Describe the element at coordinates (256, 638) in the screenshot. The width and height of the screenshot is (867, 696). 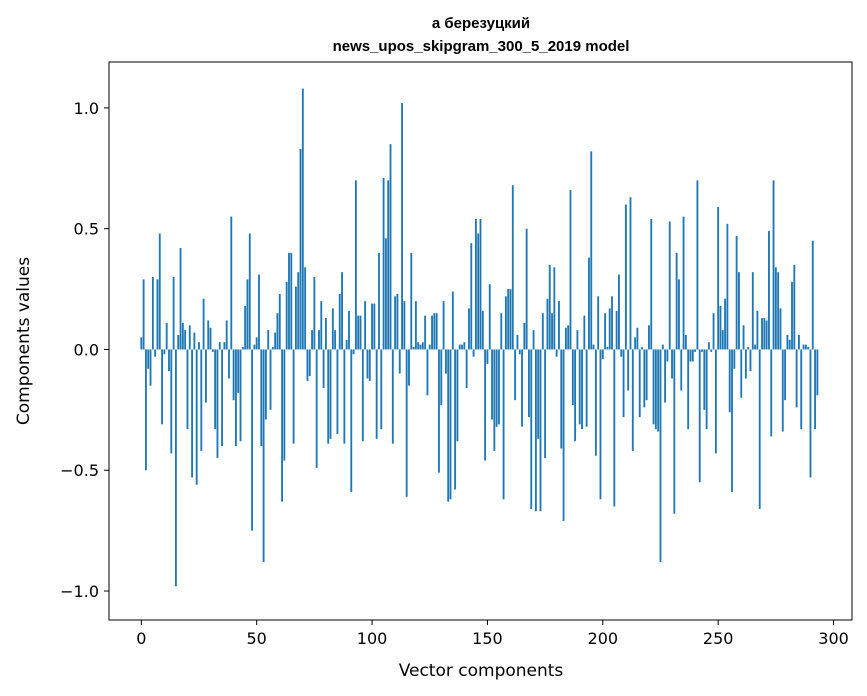
I see `x-tick-label: 50` at that location.